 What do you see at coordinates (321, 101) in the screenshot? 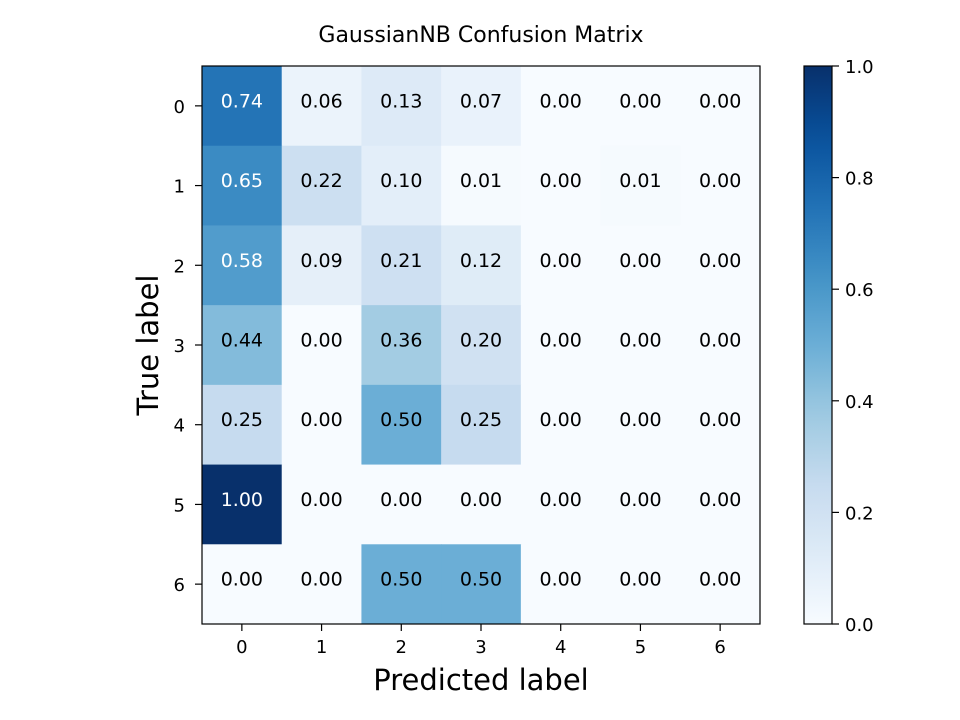
I see `cell-value-label: 0.06` at bounding box center [321, 101].